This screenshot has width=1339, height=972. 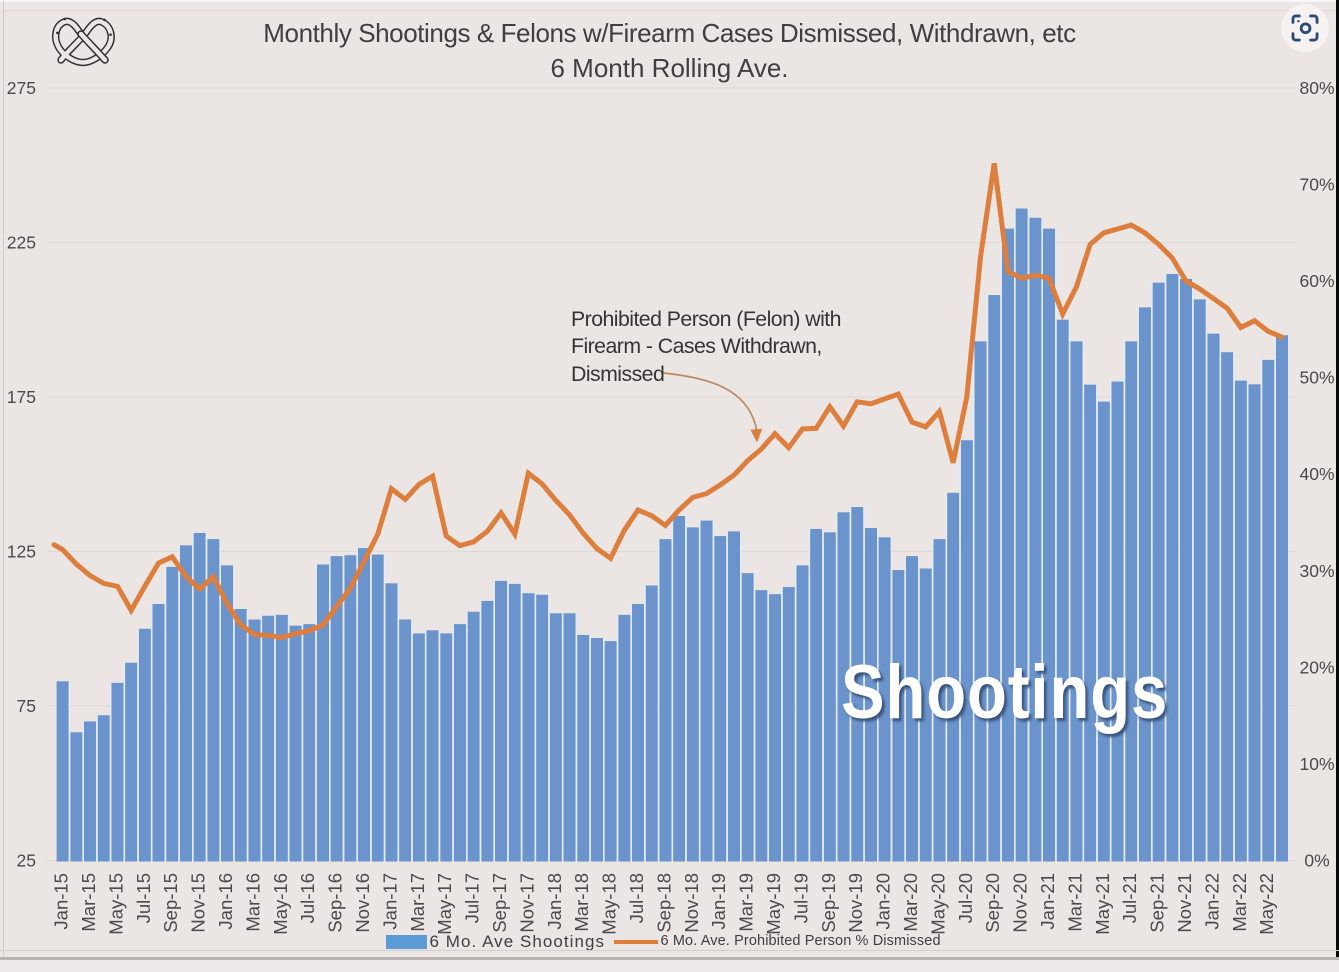 What do you see at coordinates (1102, 904) in the screenshot?
I see `svg-text: May-21` at bounding box center [1102, 904].